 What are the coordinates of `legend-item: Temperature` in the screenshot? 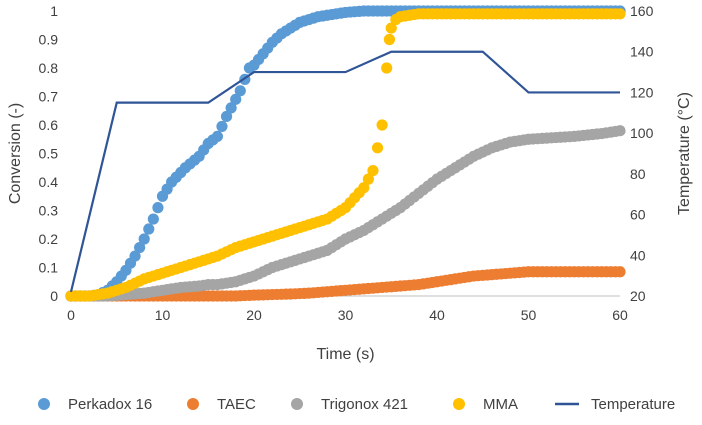 It's located at (615, 404).